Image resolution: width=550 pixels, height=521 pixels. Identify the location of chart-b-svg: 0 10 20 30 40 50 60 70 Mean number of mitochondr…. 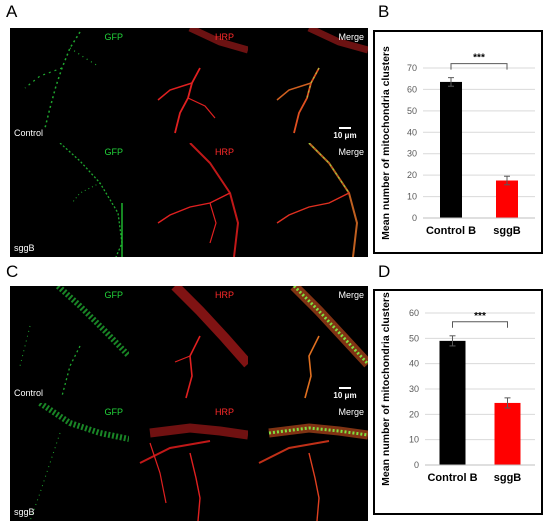
(457, 143).